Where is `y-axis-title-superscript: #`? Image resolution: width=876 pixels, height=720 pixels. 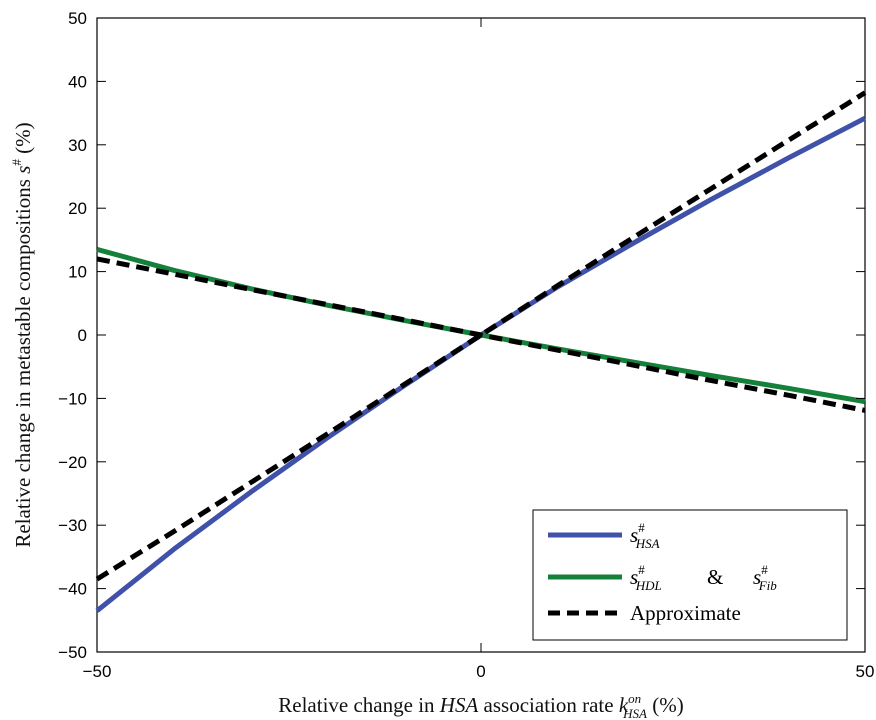
y-axis-title-superscript: # is located at coordinates (16, 162).